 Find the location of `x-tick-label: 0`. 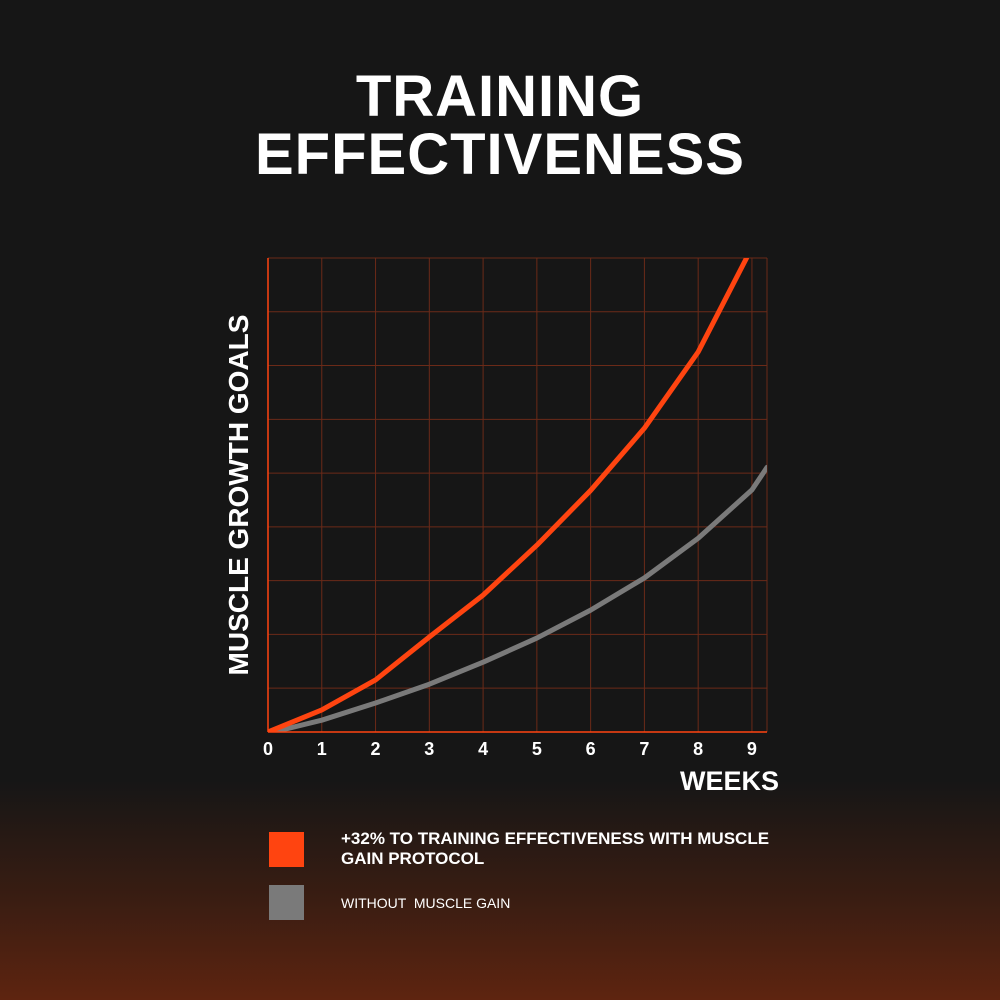

x-tick-label: 0 is located at coordinates (268, 749).